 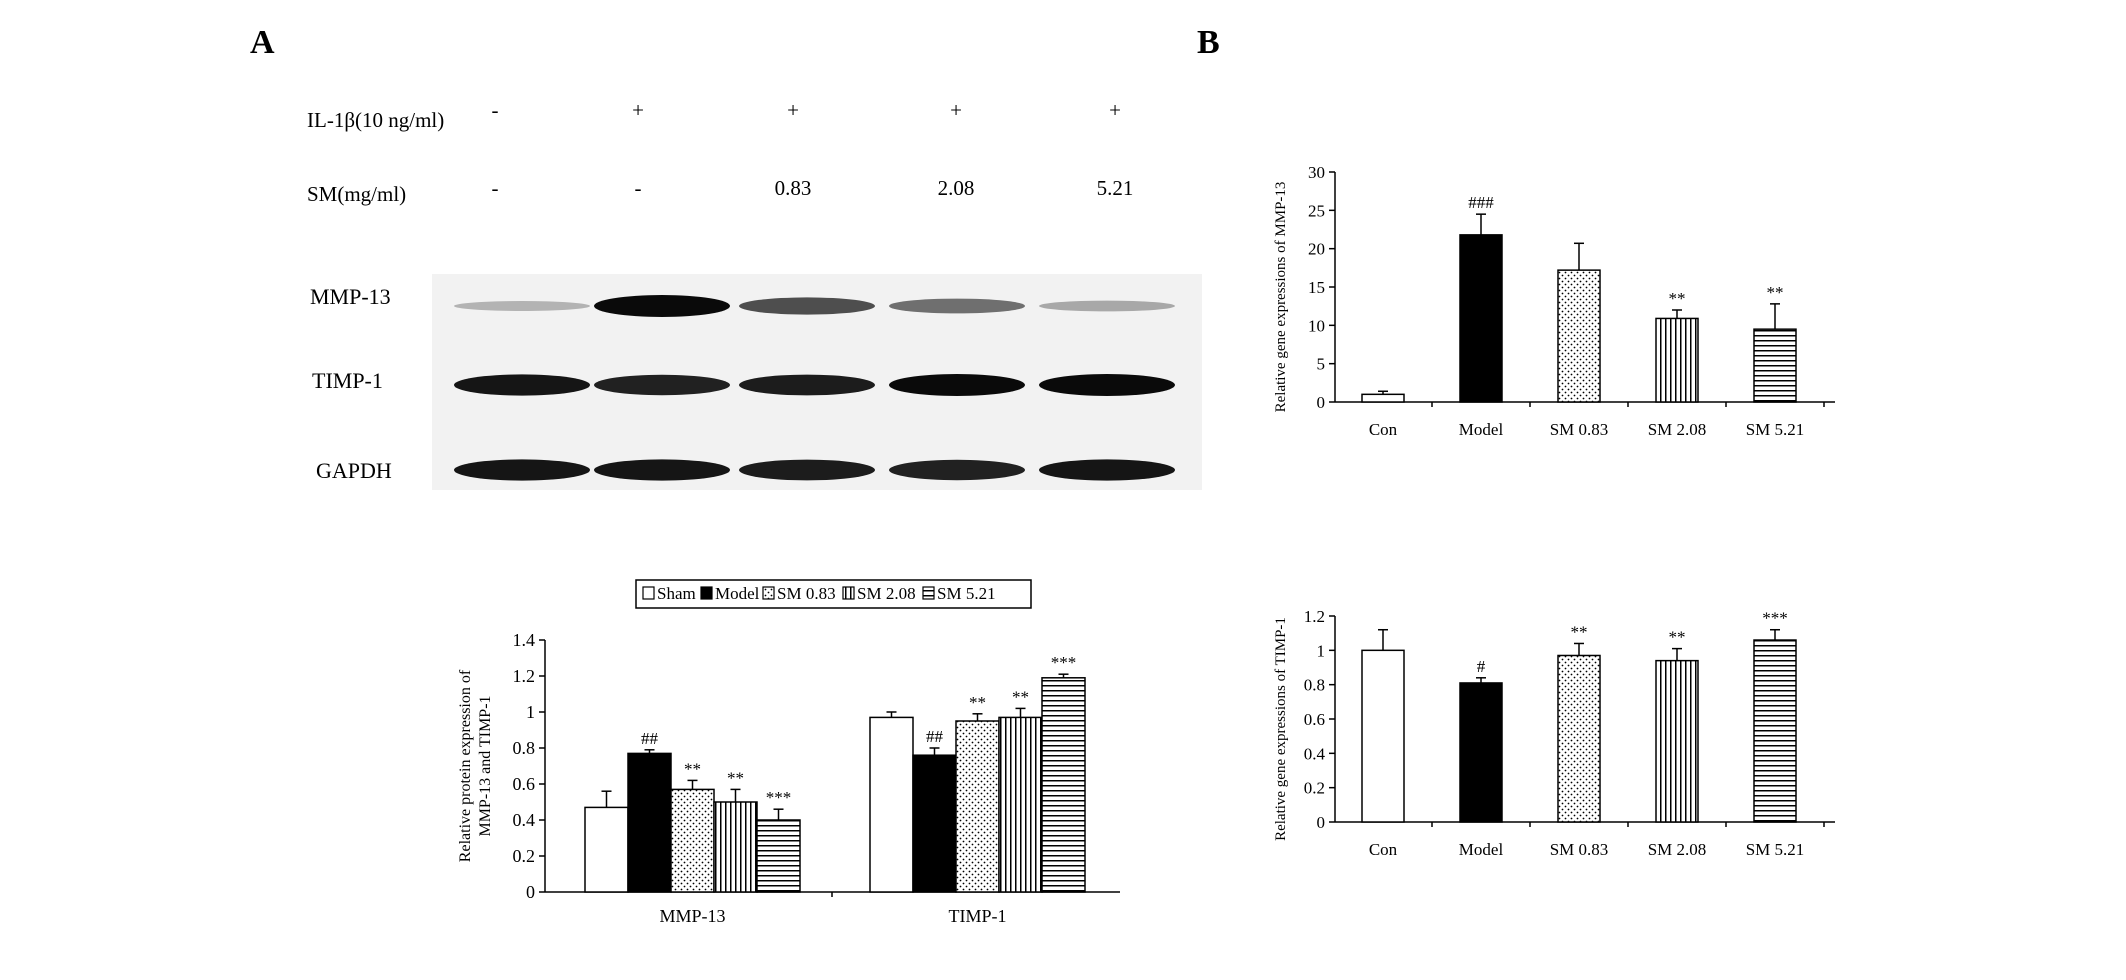 I want to click on y-tick-label: 1.4, so click(x=524, y=640).